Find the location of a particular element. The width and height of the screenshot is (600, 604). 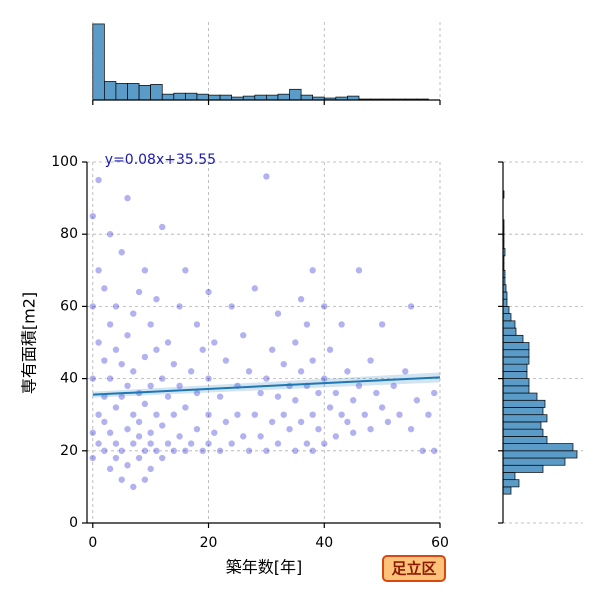

annotation: y=0.08x+35.55 is located at coordinates (160, 160).